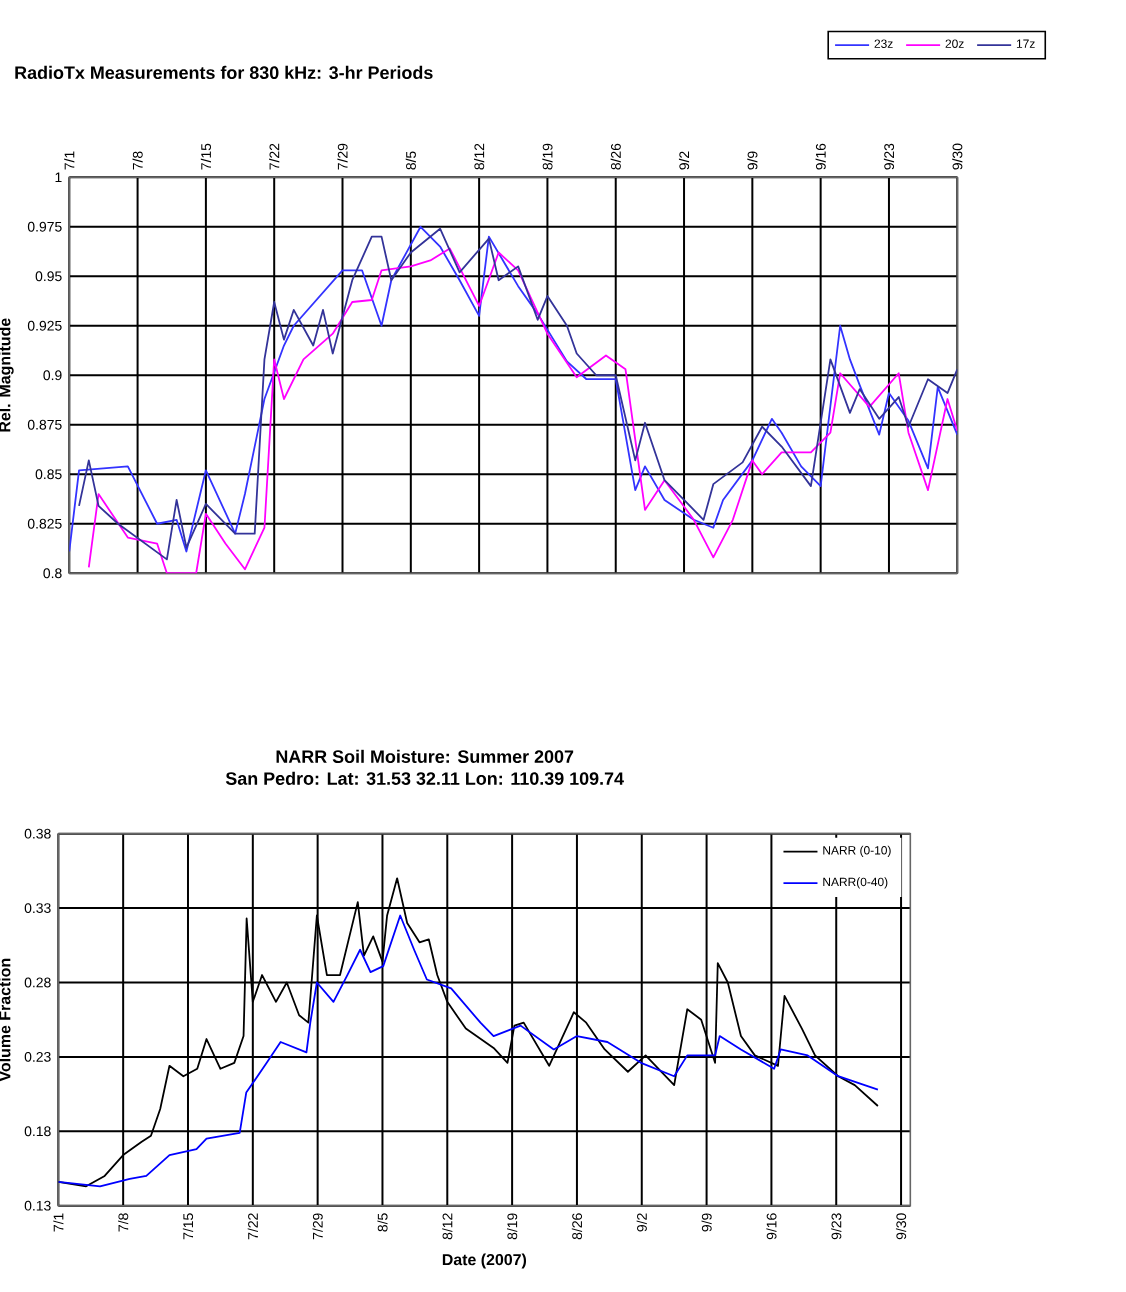 This screenshot has height=1292, width=1126. Describe the element at coordinates (424, 778) in the screenshot. I see `chart-subtitle: San Pedro: Lat: 31.53 32.11 Lon: 110.39 109.74` at that location.